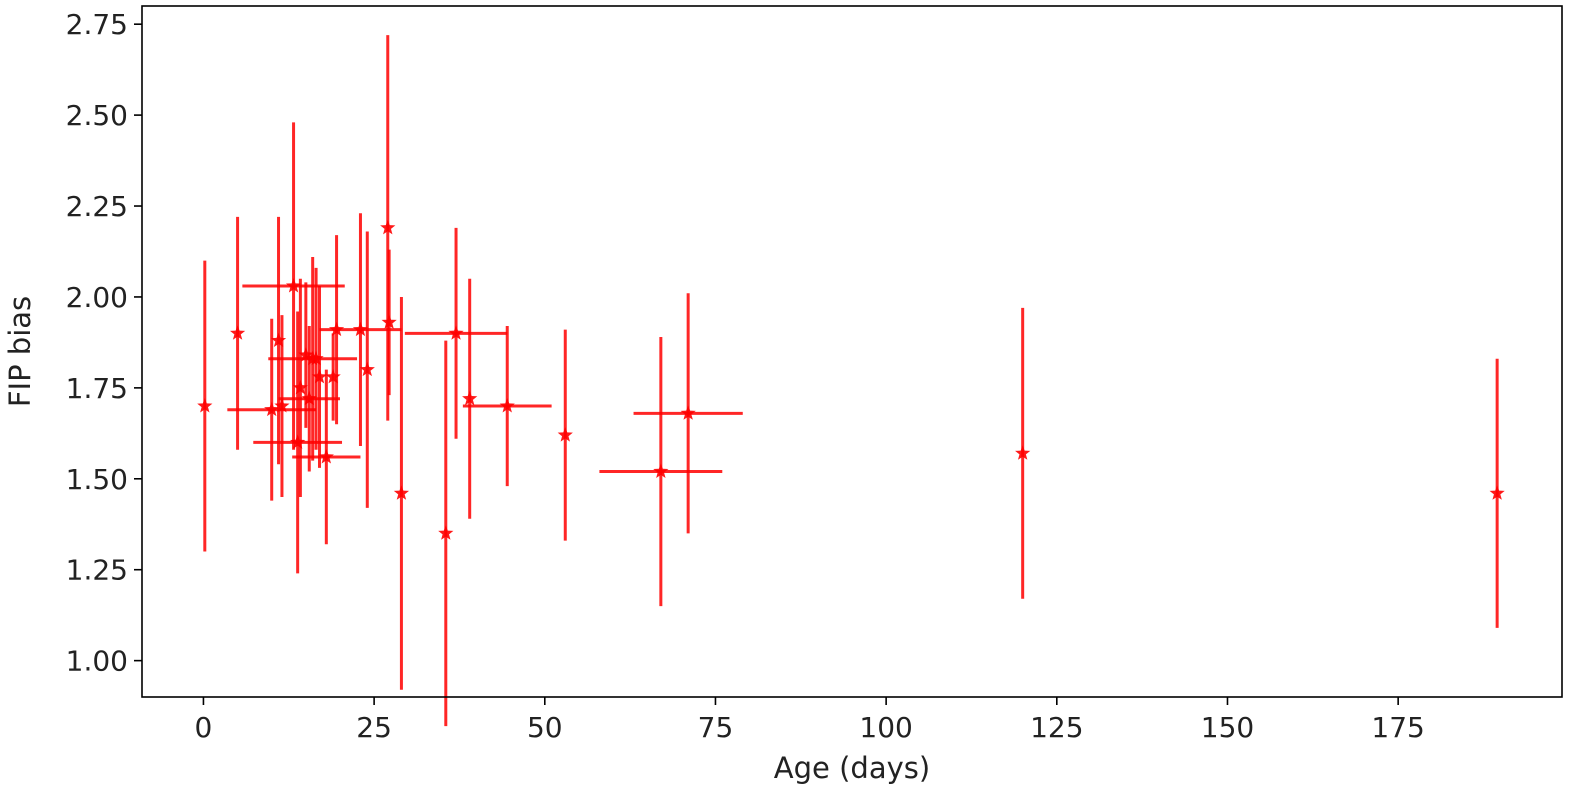 The width and height of the screenshot is (1596, 803). Describe the element at coordinates (97, 479) in the screenshot. I see `y-tick-label: 1.50` at that location.